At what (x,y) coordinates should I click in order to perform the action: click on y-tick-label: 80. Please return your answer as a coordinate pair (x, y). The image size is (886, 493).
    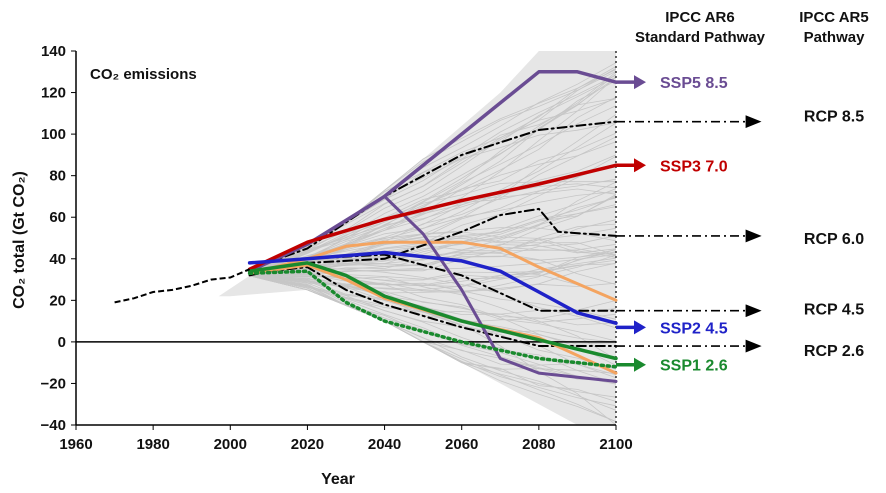
    Looking at the image, I should click on (57, 176).